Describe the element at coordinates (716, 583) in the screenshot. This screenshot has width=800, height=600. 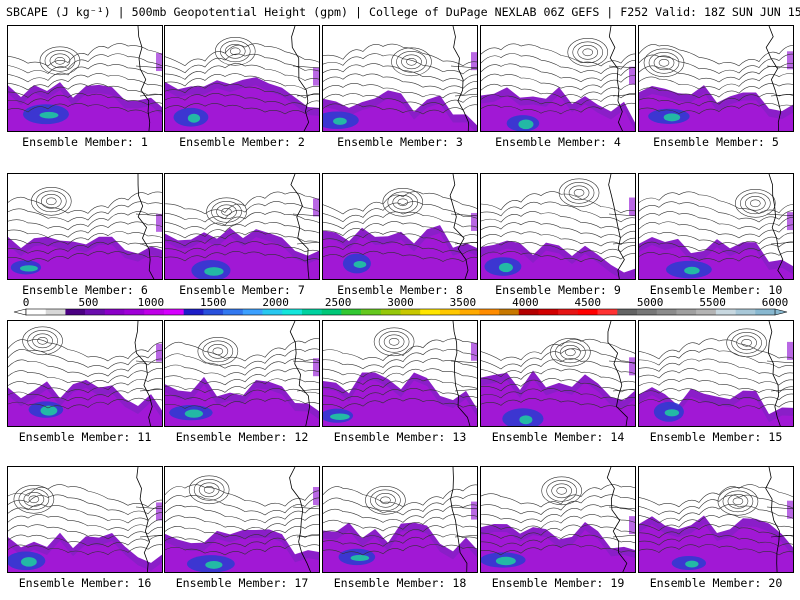
I see `ensemble-member-label: Ensemble Member: 20` at that location.